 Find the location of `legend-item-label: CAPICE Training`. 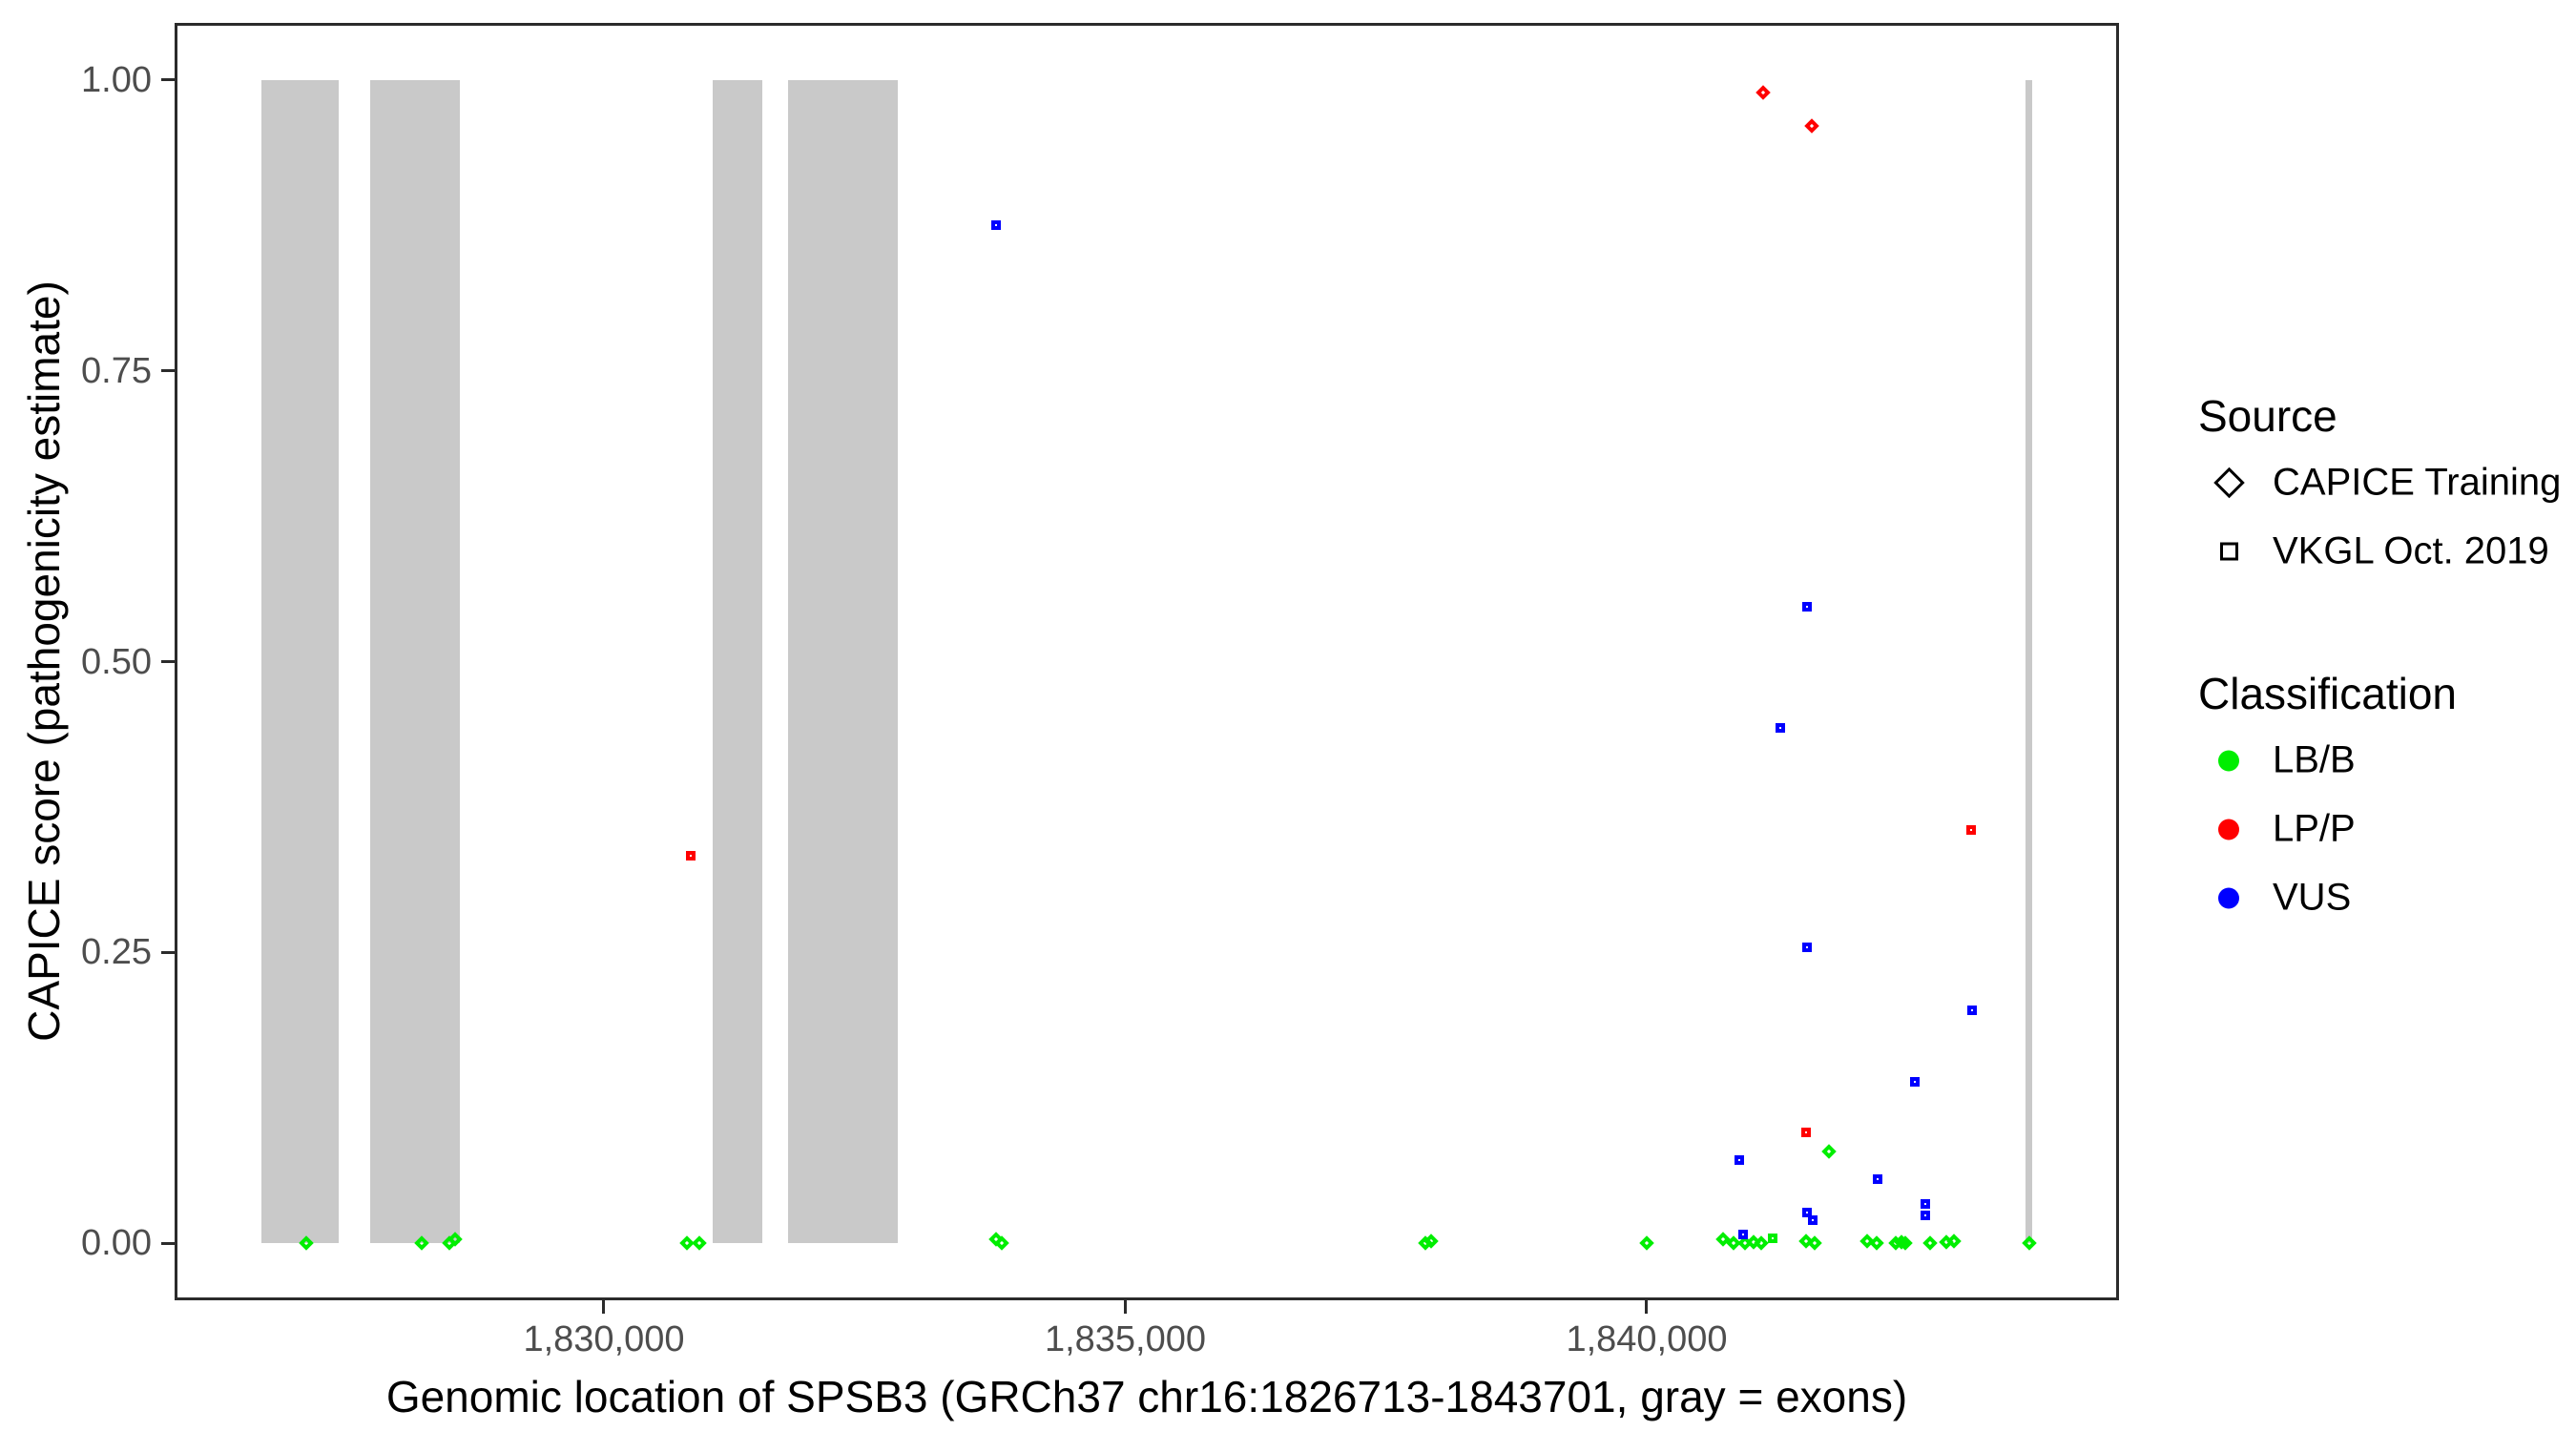

legend-item-label: CAPICE Training is located at coordinates (2417, 482).